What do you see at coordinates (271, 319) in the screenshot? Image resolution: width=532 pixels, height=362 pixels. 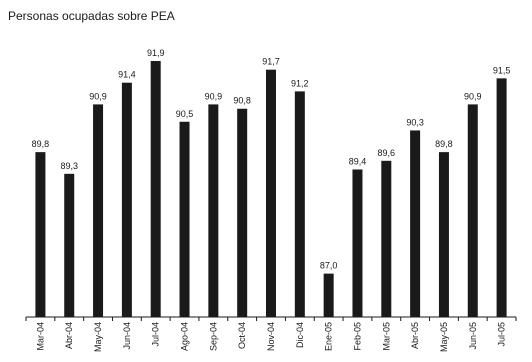 I see `x-tick-group` at bounding box center [271, 319].